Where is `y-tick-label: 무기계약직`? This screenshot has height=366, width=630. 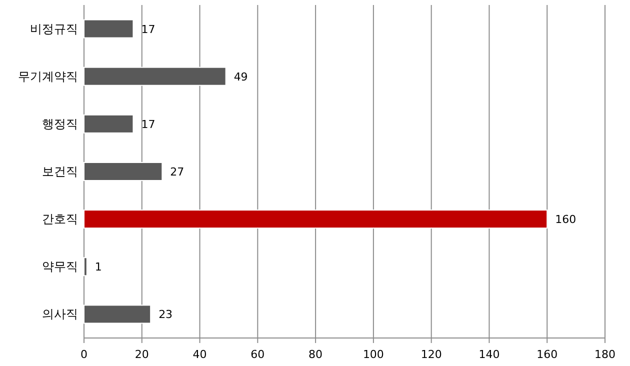
y-tick-label: 무기계약직 is located at coordinates (48, 76).